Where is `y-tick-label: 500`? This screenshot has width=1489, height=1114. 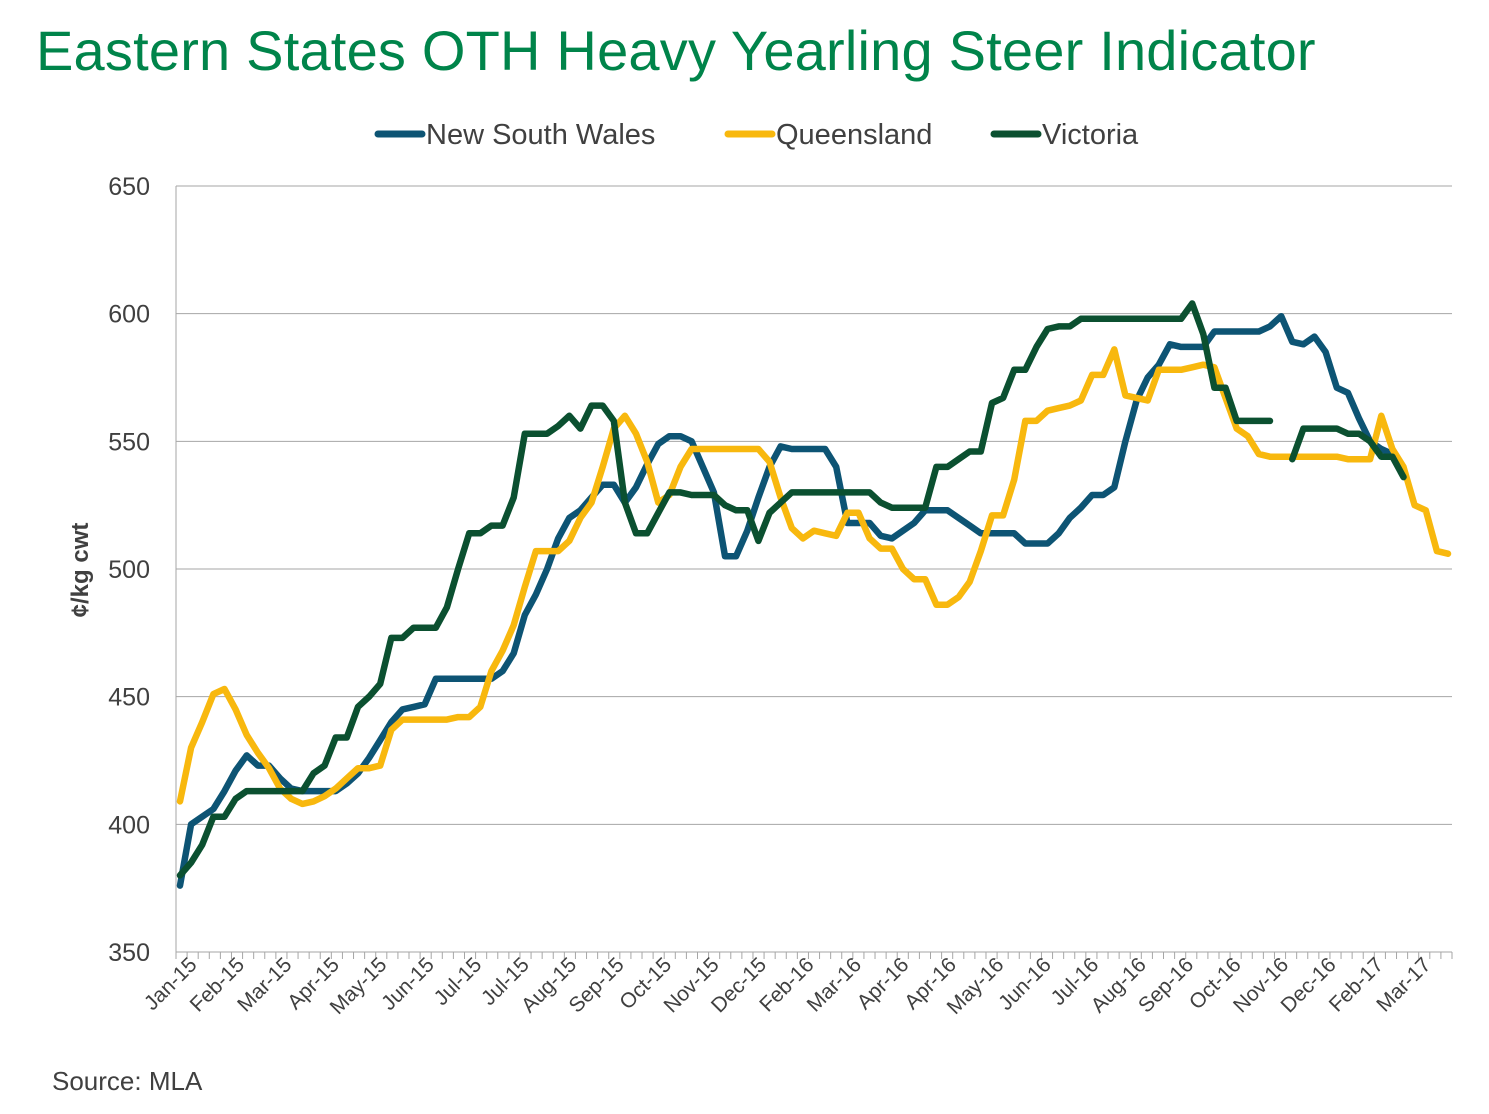 y-tick-label: 500 is located at coordinates (129, 570).